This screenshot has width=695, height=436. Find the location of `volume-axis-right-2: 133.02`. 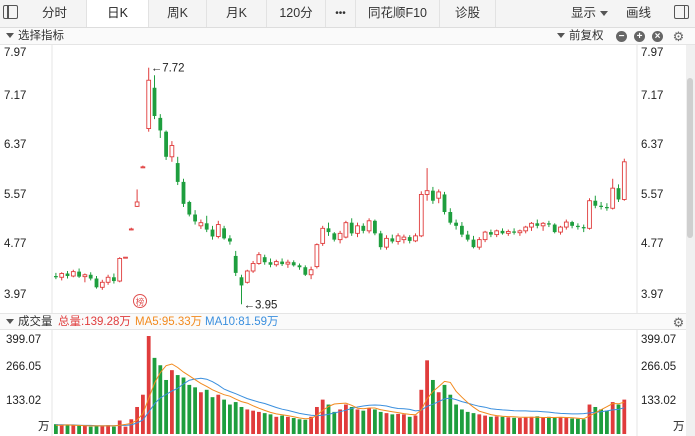

volume-axis-right-2: 133.02 is located at coordinates (659, 401).